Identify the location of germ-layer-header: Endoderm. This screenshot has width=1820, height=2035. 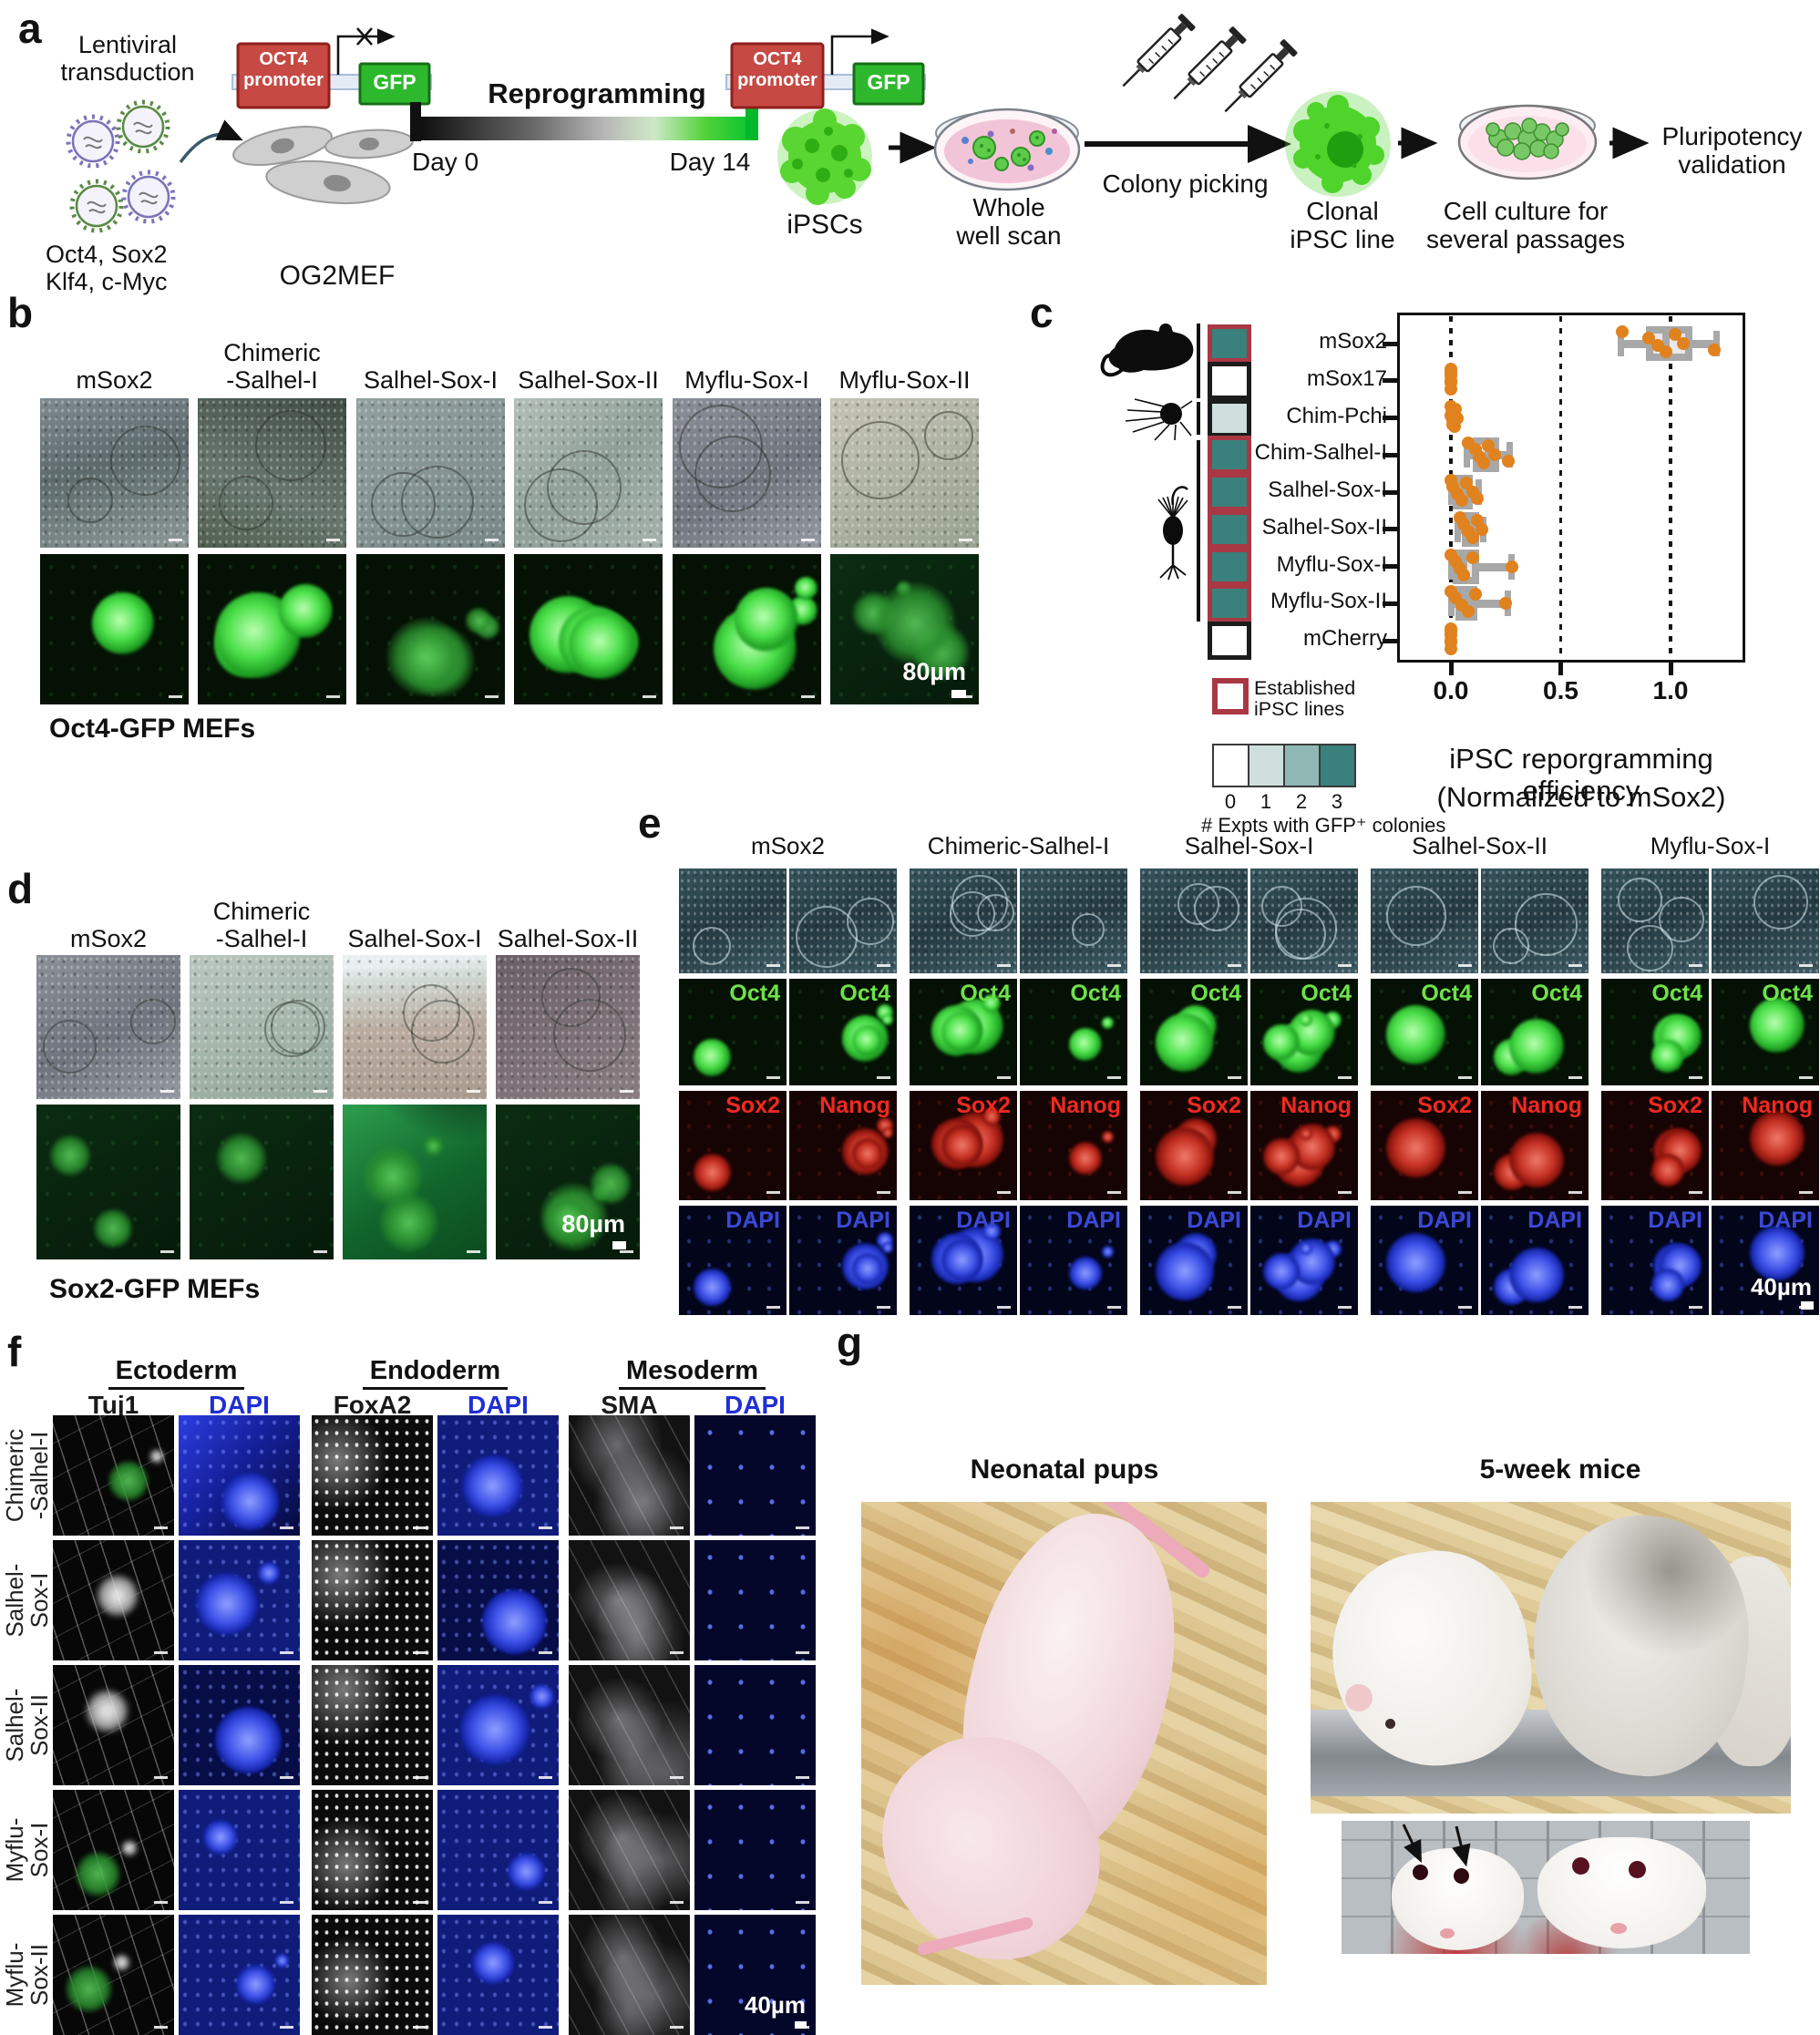
(435, 1373).